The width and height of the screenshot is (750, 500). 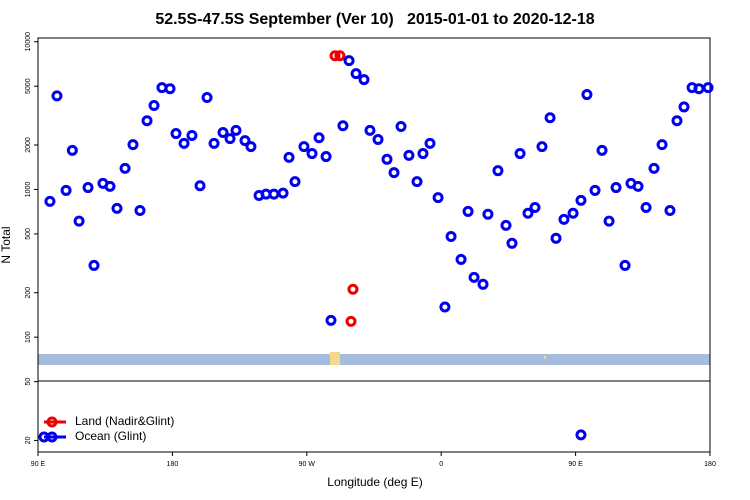 I want to click on y-tick-label: 1000, so click(x=28, y=190).